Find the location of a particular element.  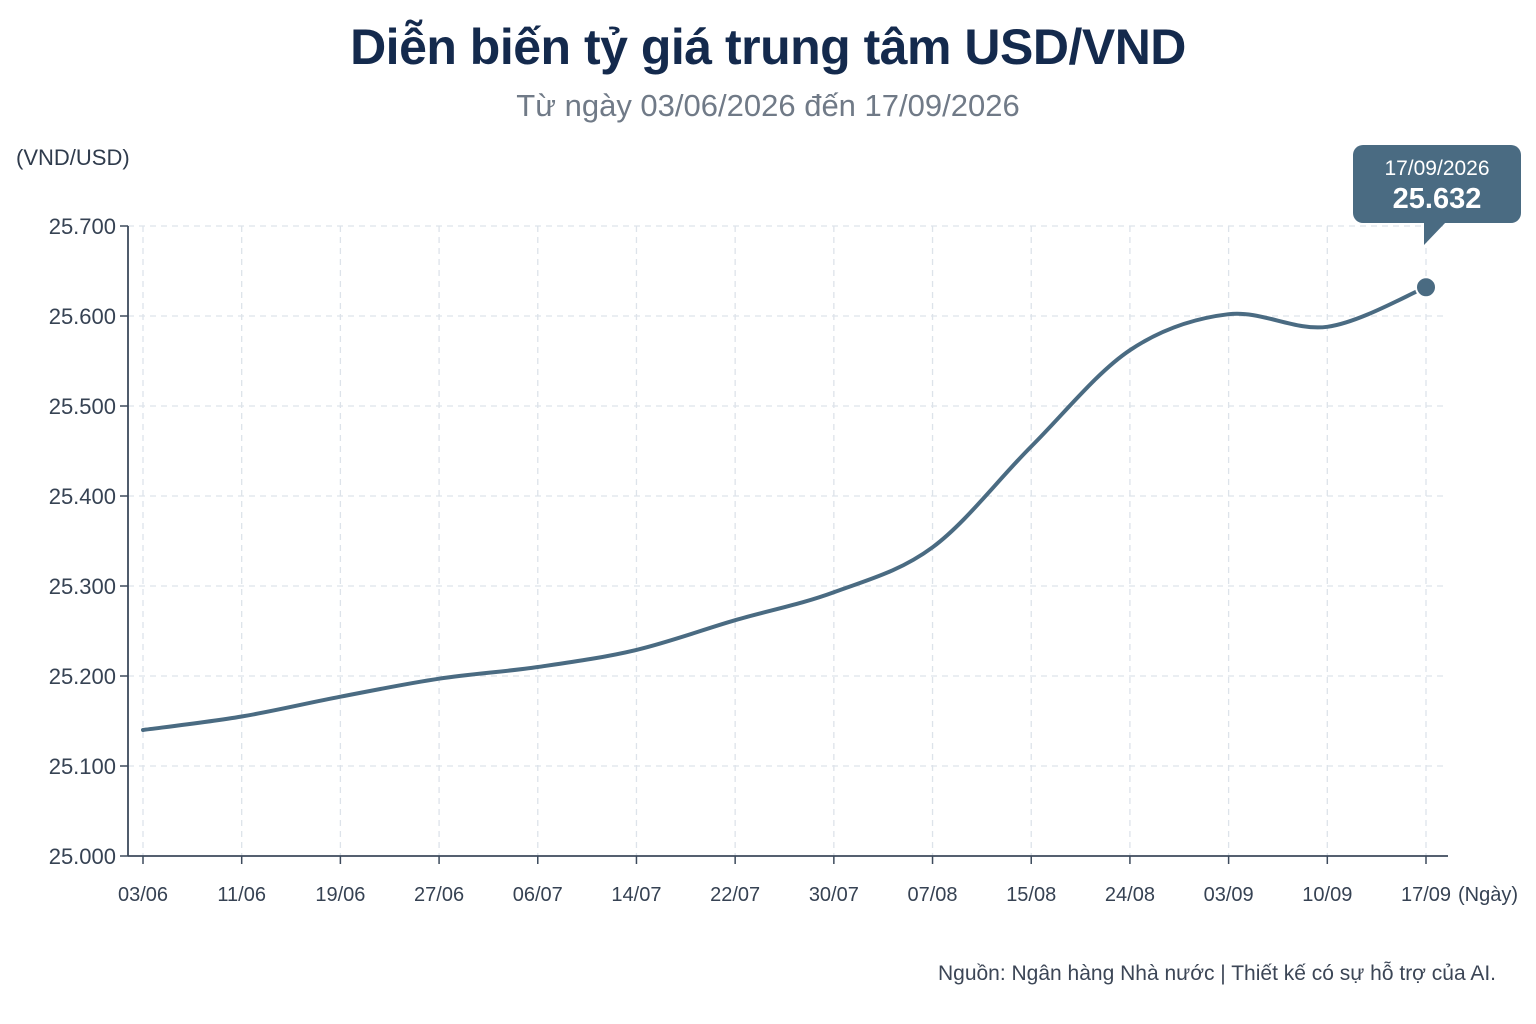

y-tick-label: 25.000 is located at coordinates (82, 856).